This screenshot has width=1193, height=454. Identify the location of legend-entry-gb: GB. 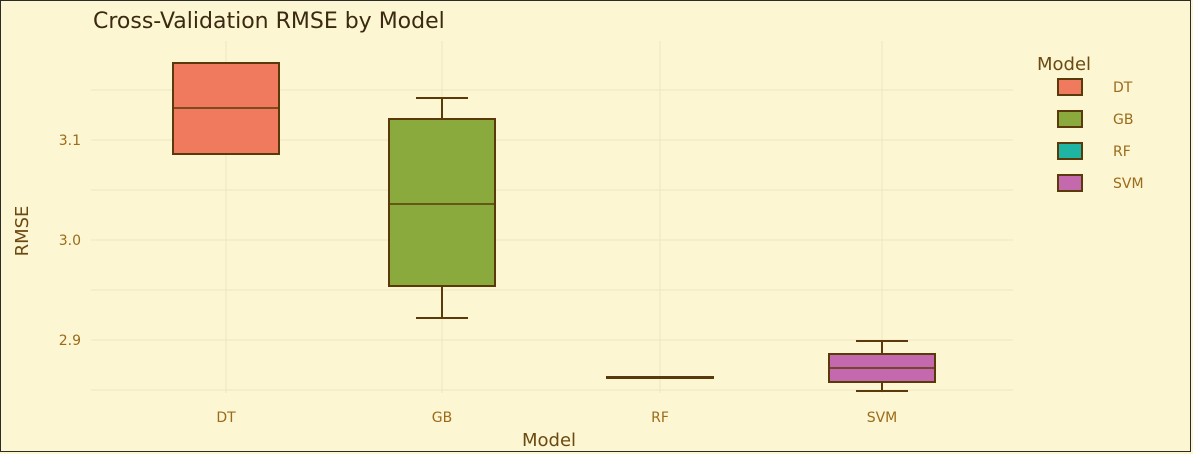
(1095, 119).